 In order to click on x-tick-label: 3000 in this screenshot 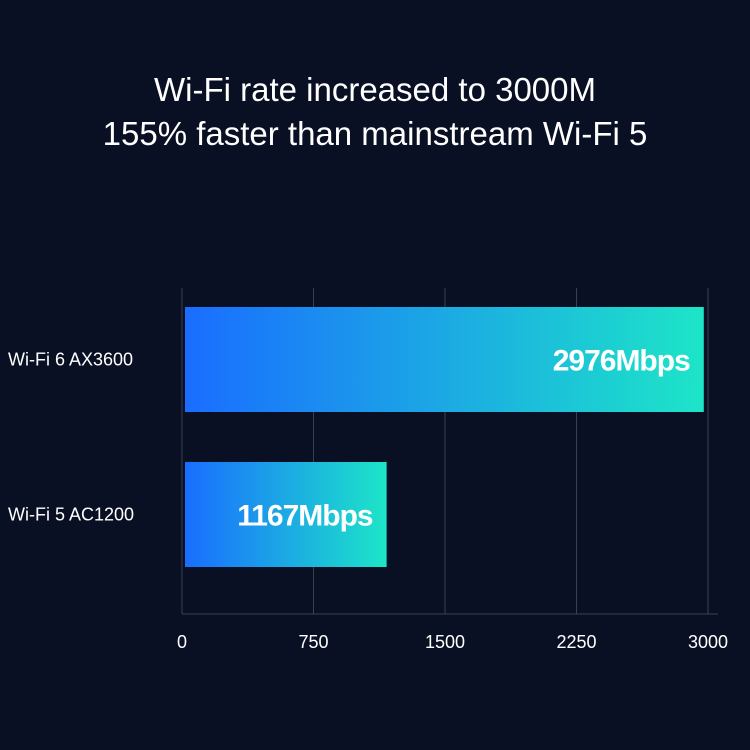, I will do `click(708, 642)`.